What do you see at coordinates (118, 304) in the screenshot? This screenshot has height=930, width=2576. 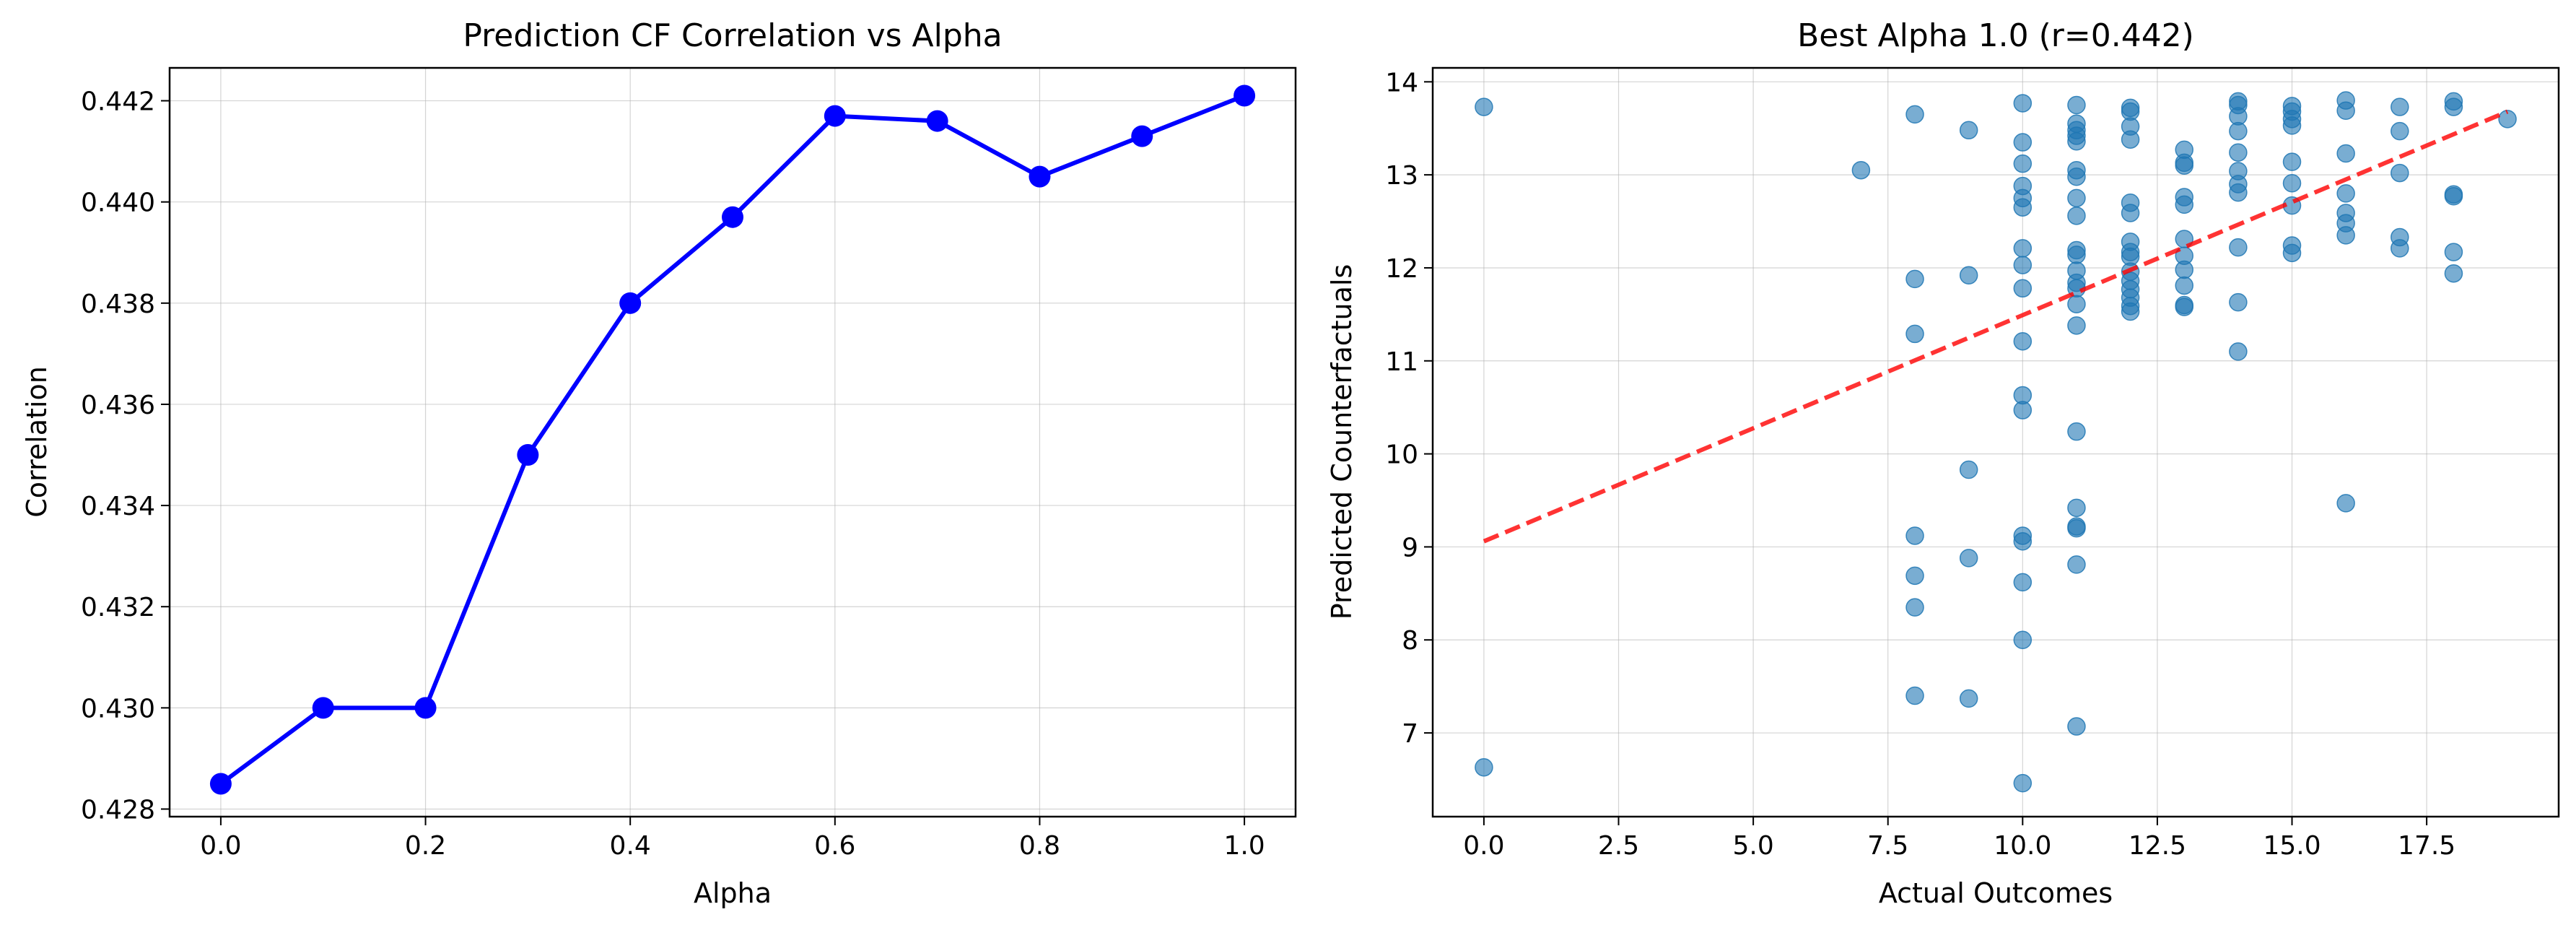 I see `left-y-tick-label: 0.438` at bounding box center [118, 304].